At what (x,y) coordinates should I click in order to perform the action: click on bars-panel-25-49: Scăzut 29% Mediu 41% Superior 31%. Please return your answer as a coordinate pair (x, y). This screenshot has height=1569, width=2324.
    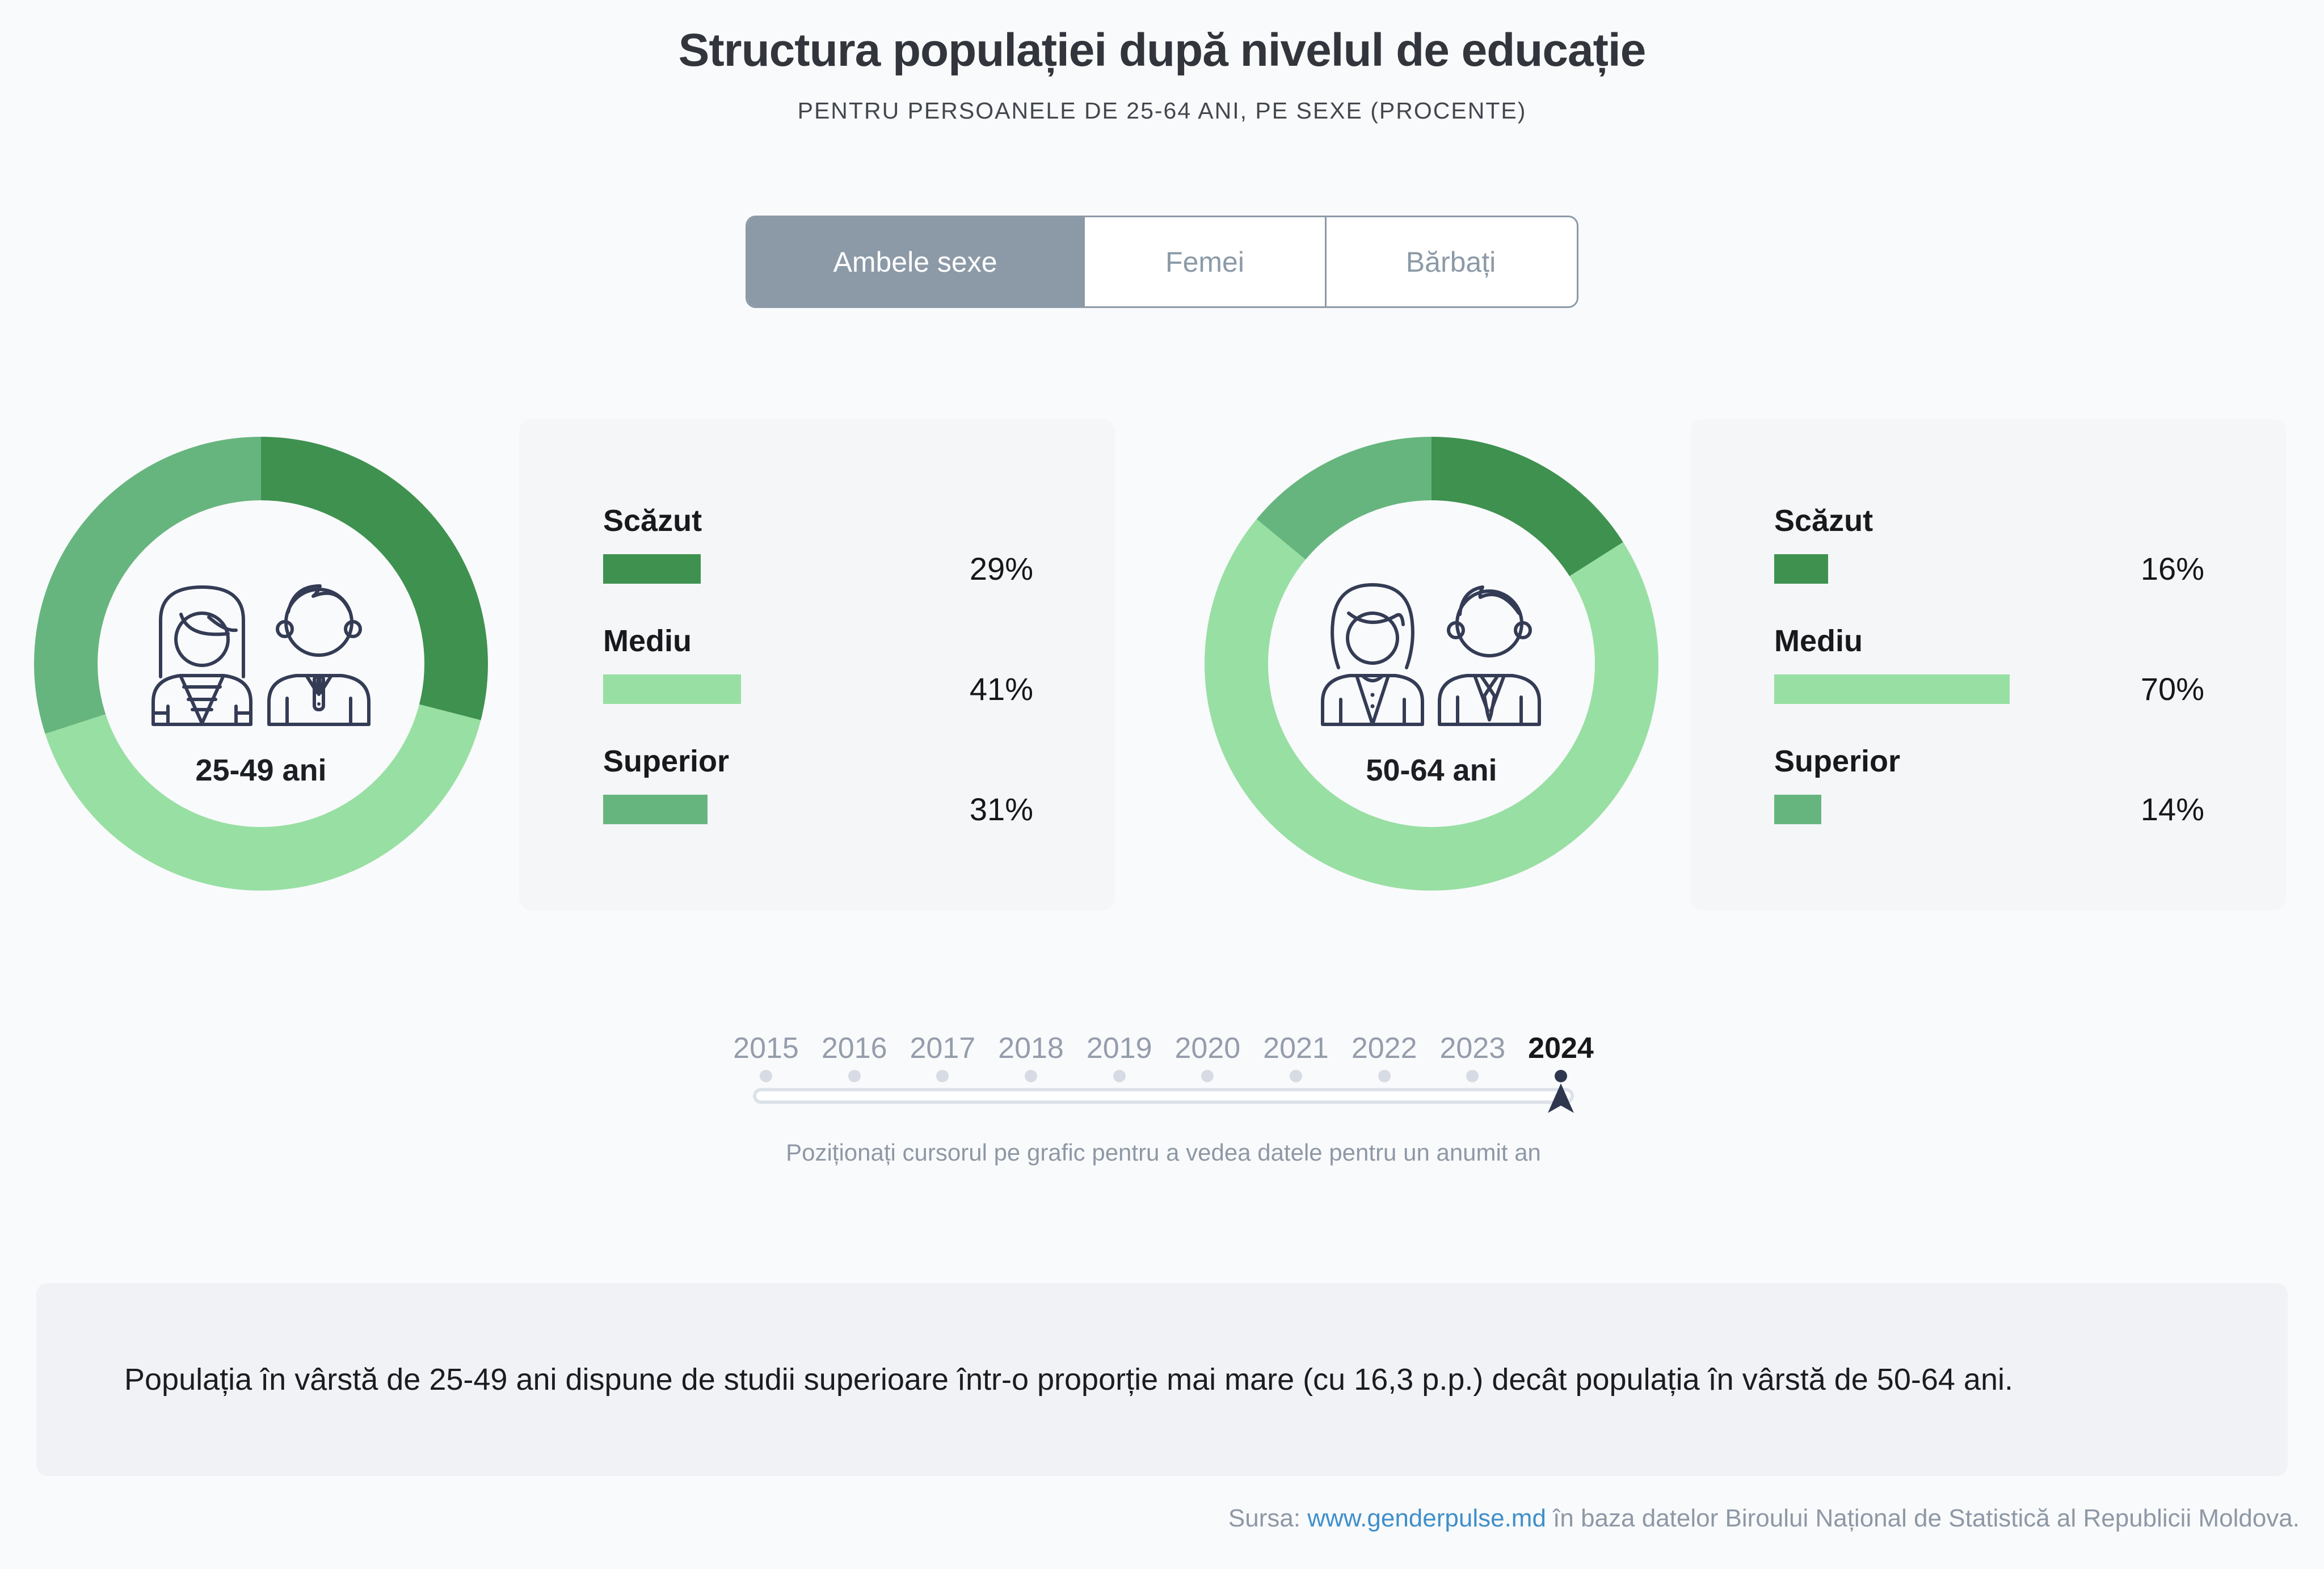
    Looking at the image, I should click on (817, 665).